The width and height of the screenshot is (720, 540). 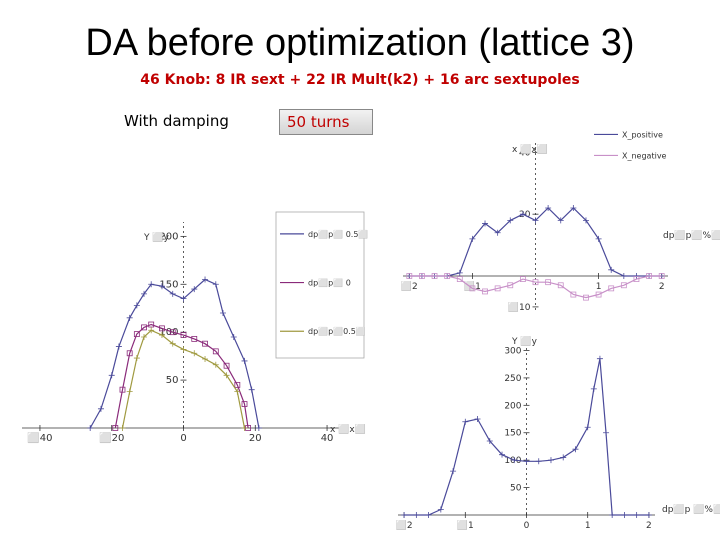 What do you see at coordinates (644, 155) in the screenshot?
I see `legend-entry: X_negative` at bounding box center [644, 155].